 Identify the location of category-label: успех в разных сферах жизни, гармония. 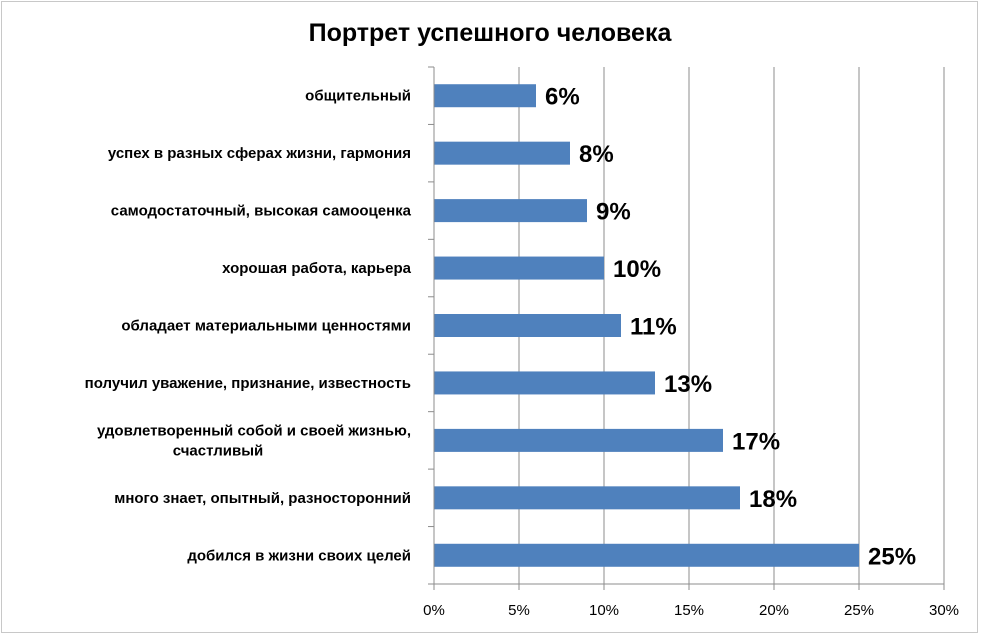
(259, 153).